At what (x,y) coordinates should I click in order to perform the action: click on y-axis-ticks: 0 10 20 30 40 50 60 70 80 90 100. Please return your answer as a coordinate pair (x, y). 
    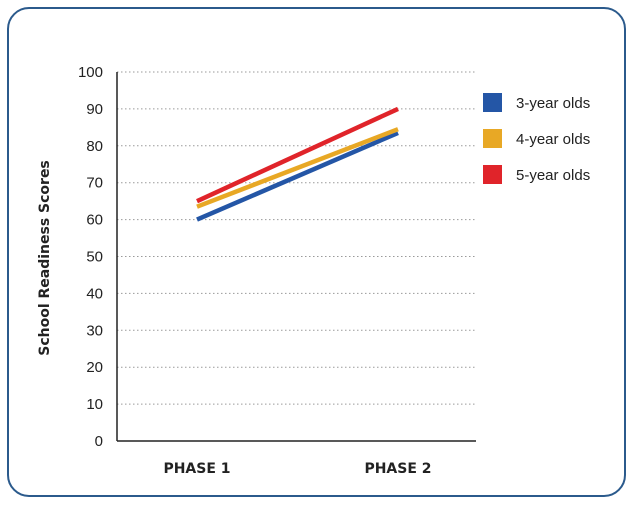
    Looking at the image, I should click on (90, 257).